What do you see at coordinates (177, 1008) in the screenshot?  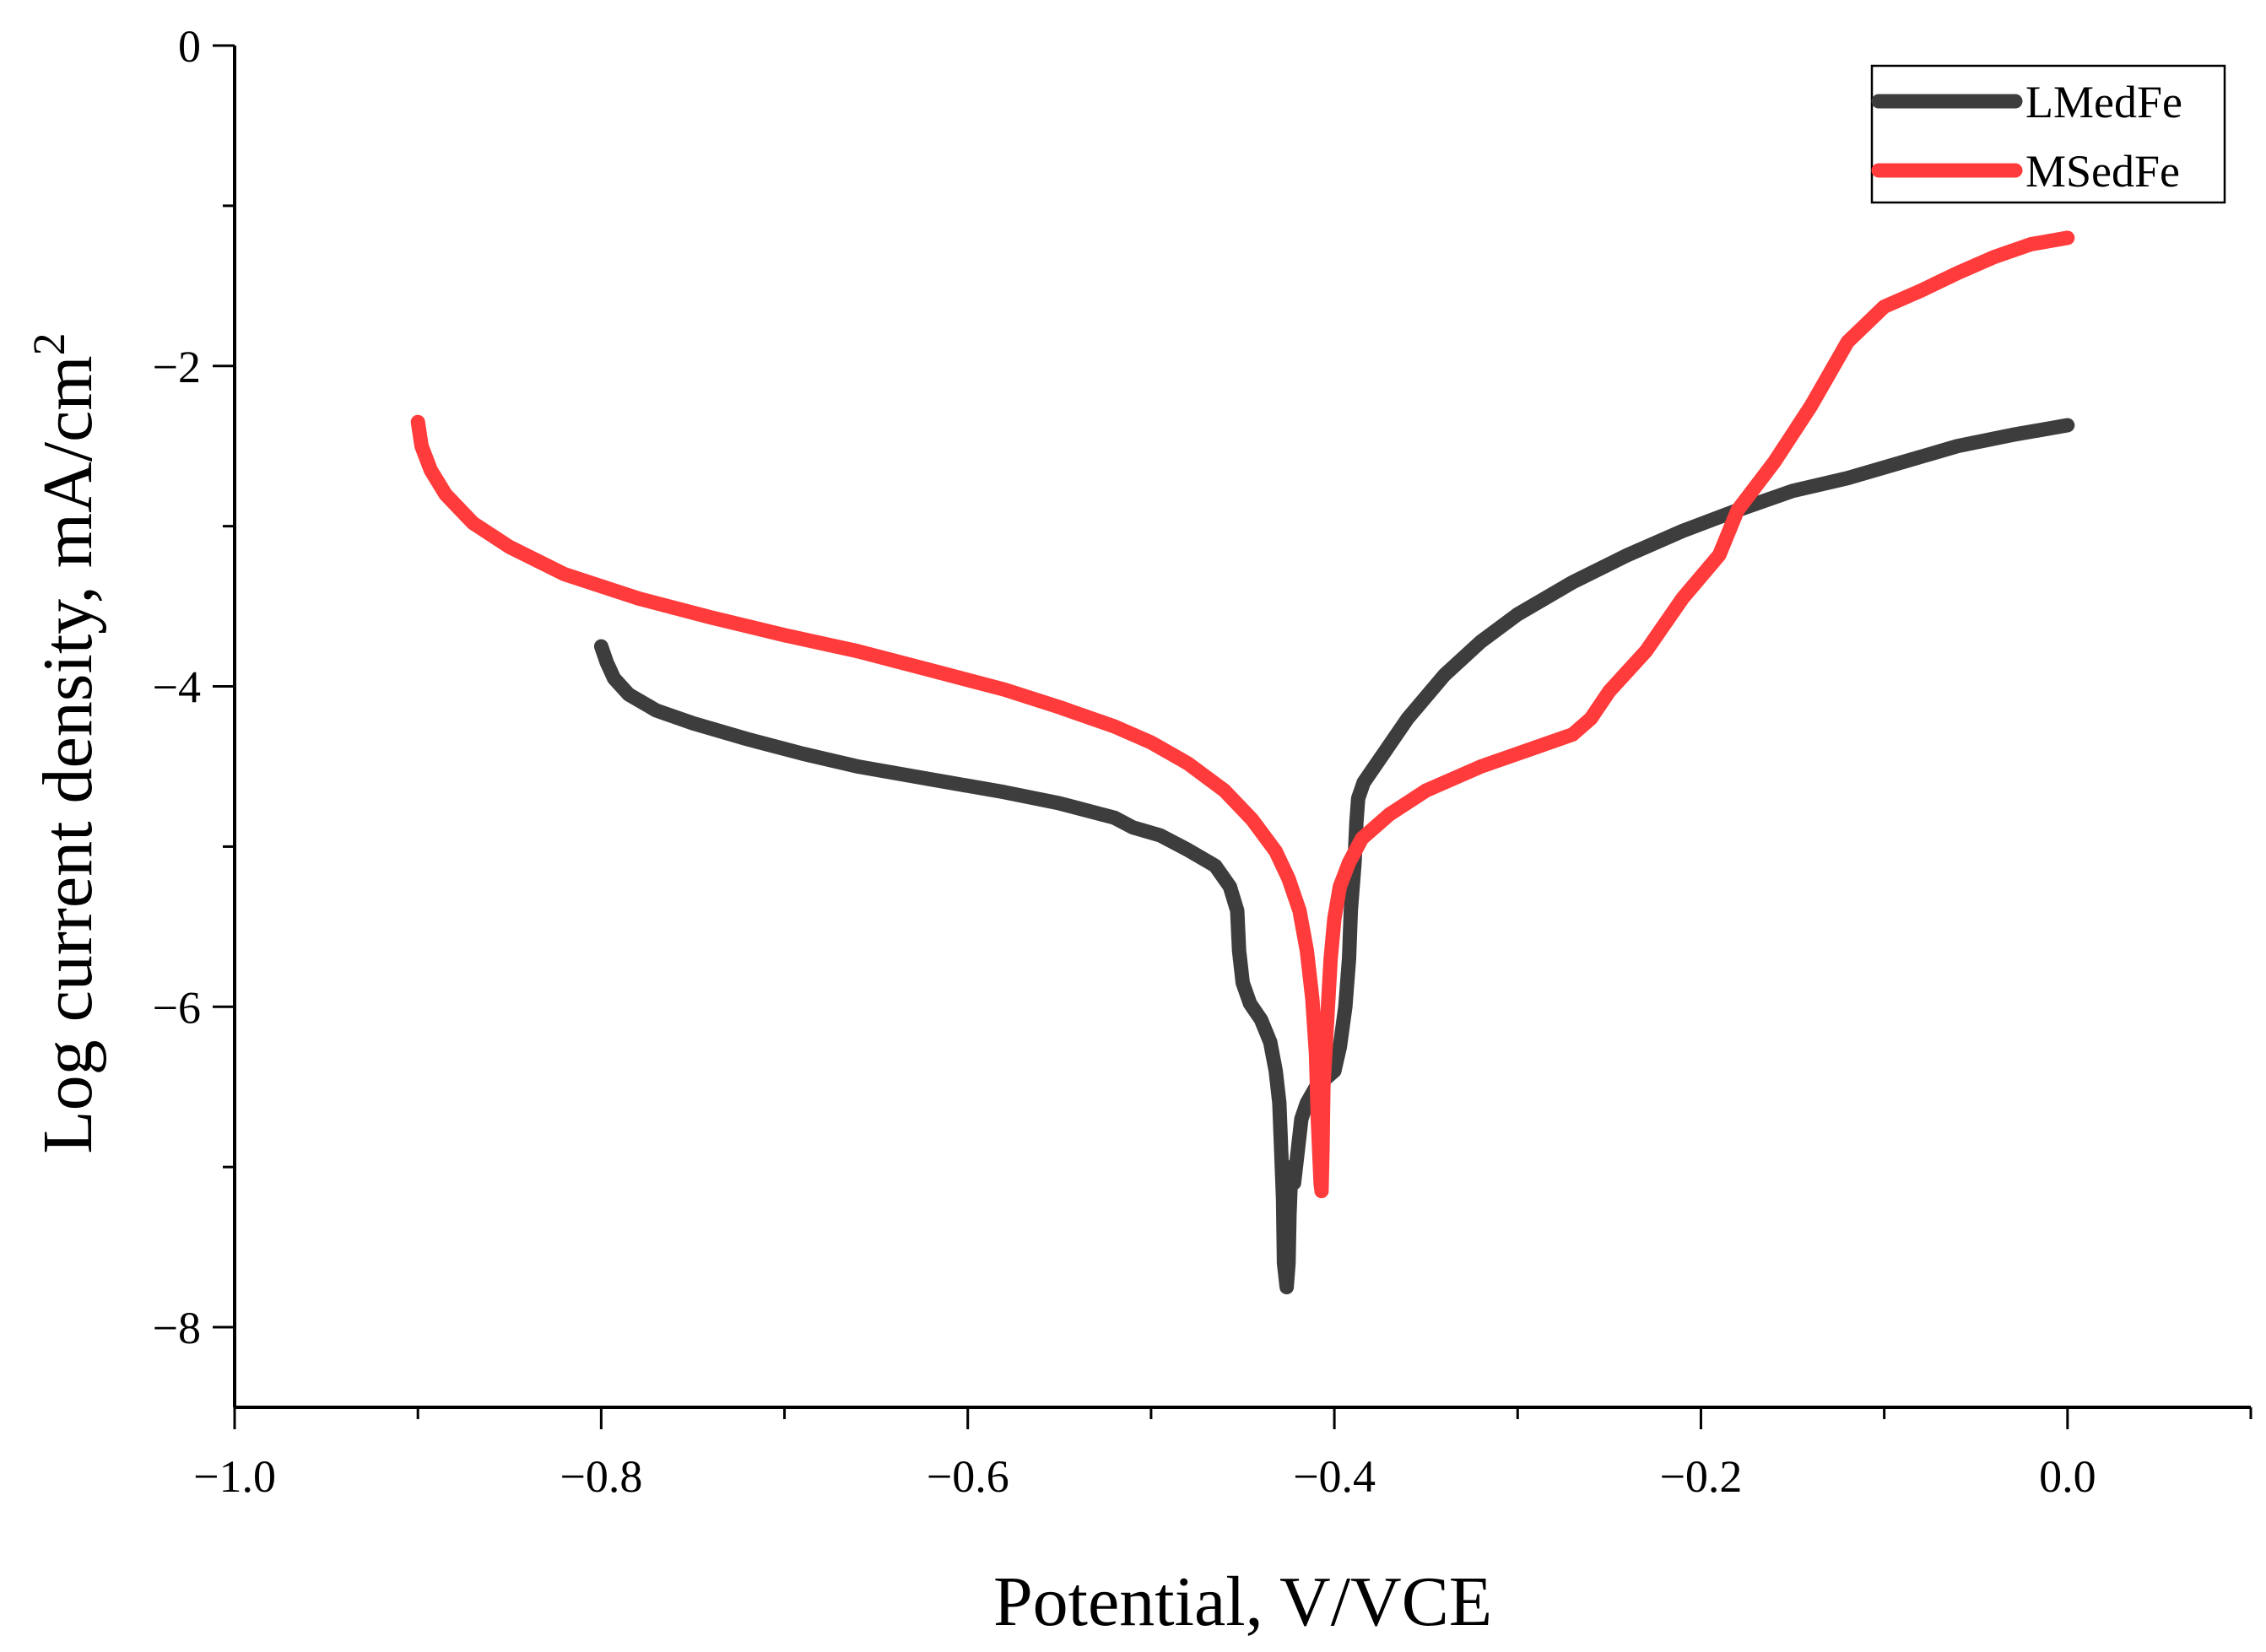 I see `y-tick-label: −6` at bounding box center [177, 1008].